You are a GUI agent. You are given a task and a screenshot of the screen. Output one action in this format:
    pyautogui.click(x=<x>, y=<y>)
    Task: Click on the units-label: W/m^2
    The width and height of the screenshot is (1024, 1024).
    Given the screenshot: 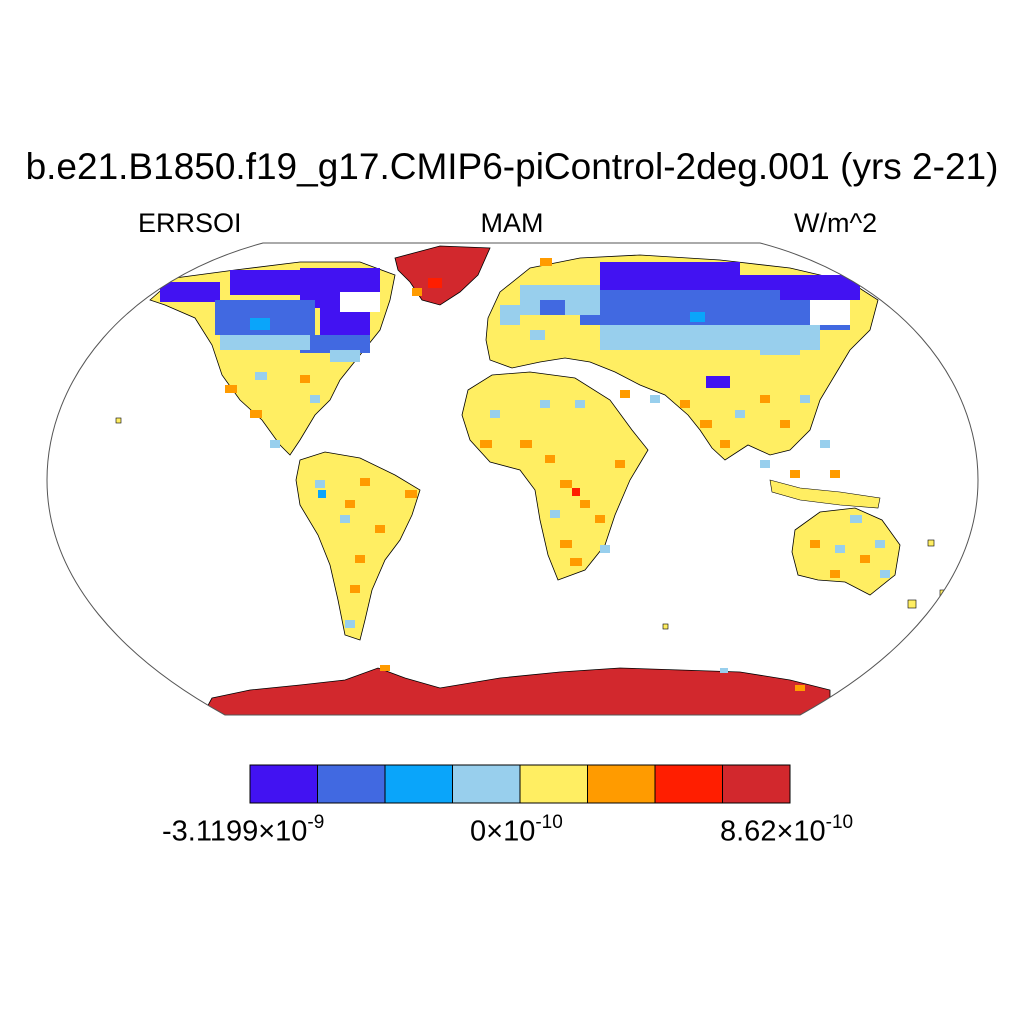 What is the action you would take?
    pyautogui.click(x=836, y=223)
    